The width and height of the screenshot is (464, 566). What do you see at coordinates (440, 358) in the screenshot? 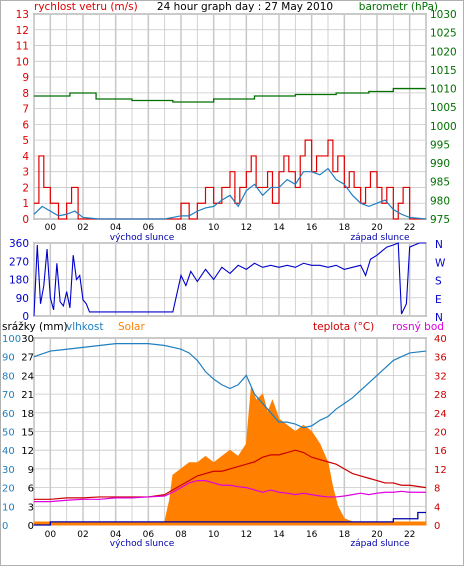
I see `temperature-tick-label: 36` at bounding box center [440, 358].